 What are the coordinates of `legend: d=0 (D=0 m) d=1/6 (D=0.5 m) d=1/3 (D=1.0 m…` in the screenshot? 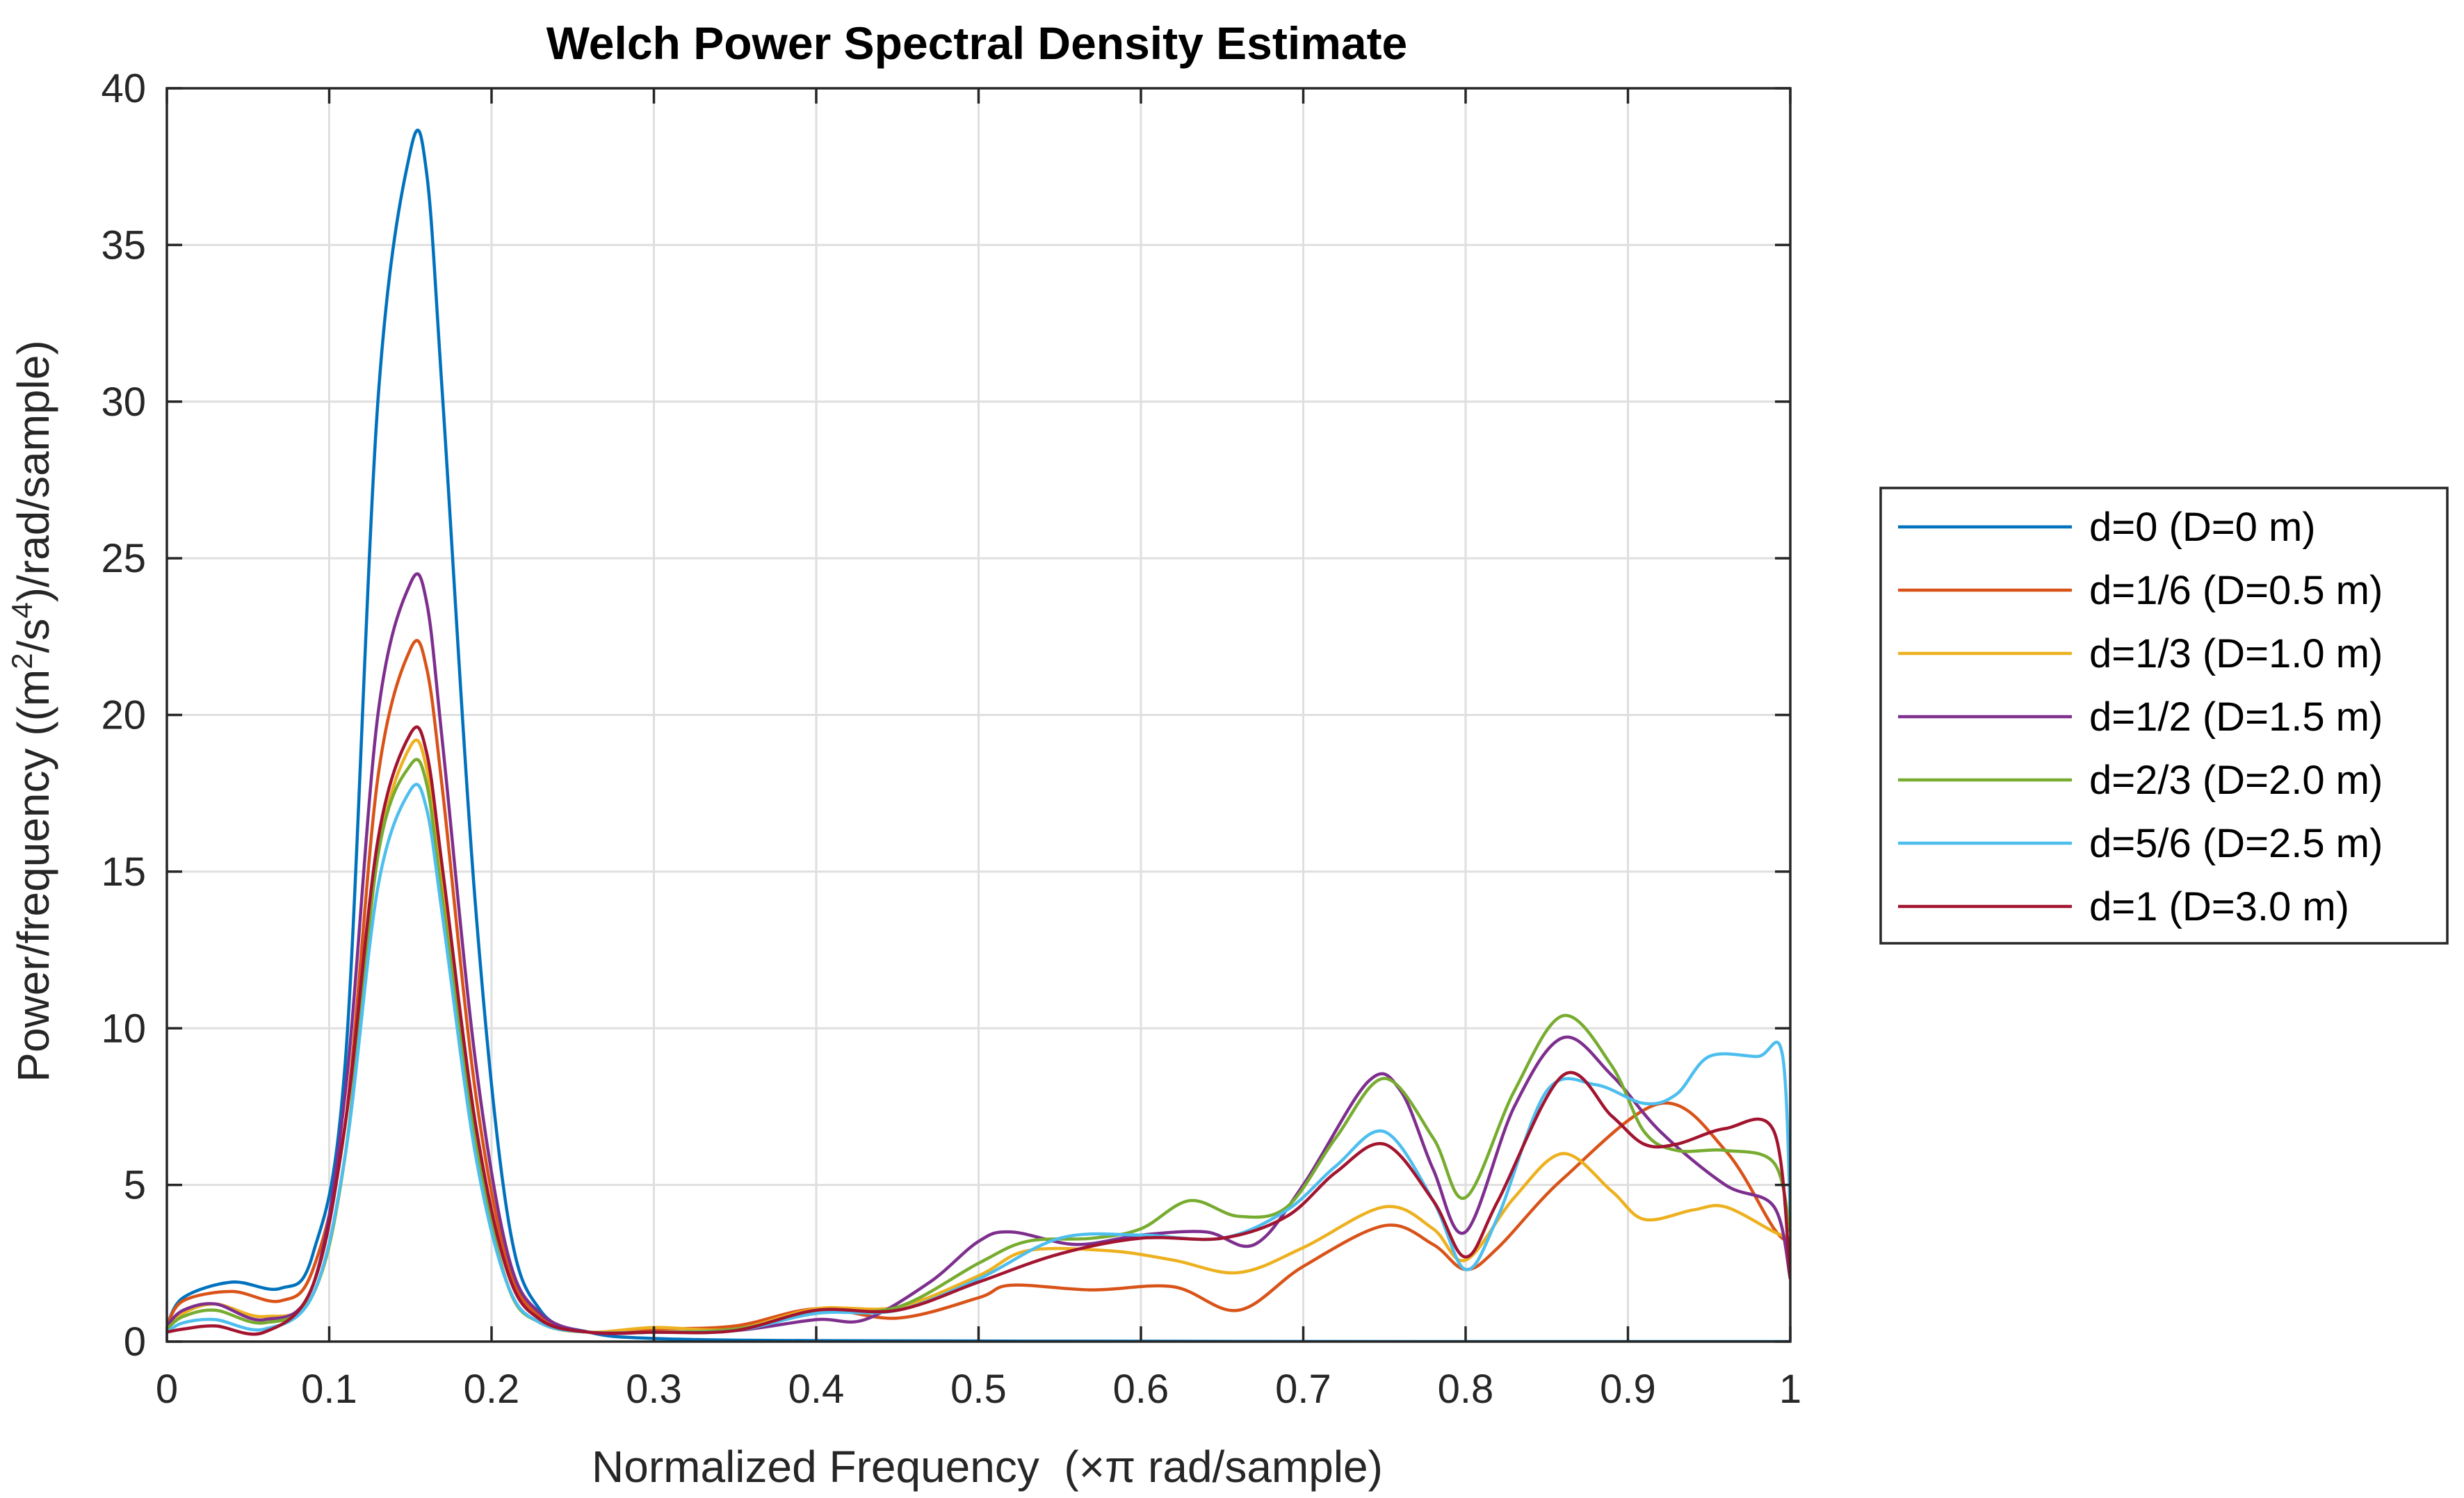 It's located at (2164, 716).